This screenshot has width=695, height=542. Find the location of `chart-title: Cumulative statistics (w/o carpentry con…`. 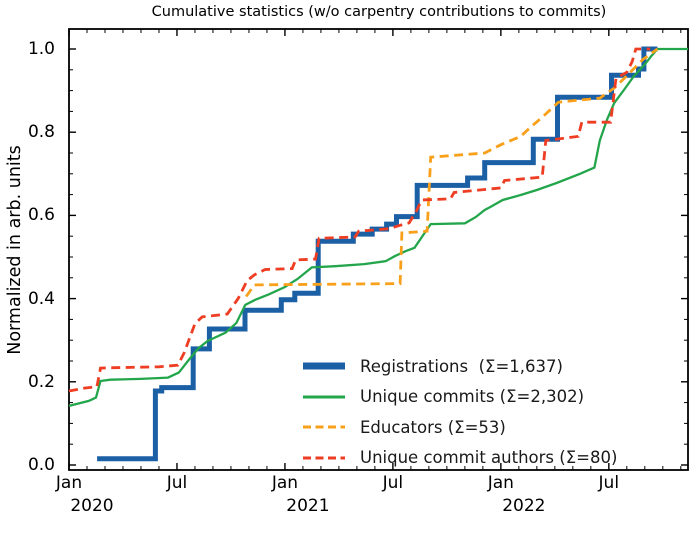

chart-title: Cumulative statistics (w/o carpentry con… is located at coordinates (379, 12).